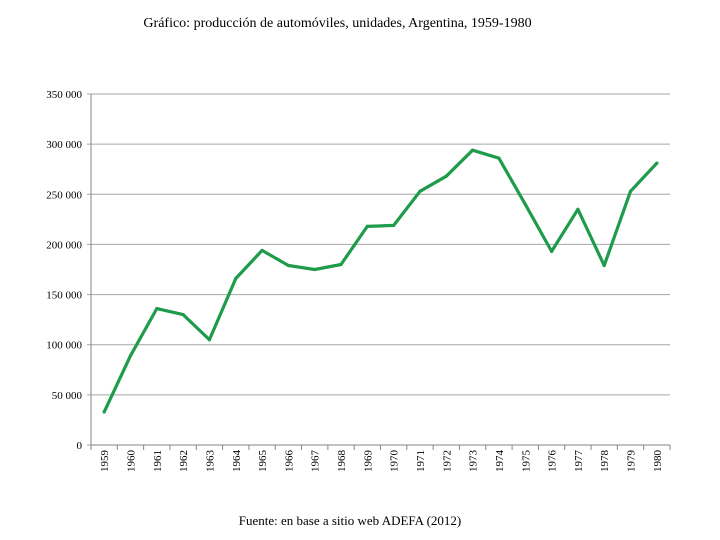 This screenshot has width=720, height=540. Describe the element at coordinates (526, 461) in the screenshot. I see `x-tick-label: 1975` at that location.